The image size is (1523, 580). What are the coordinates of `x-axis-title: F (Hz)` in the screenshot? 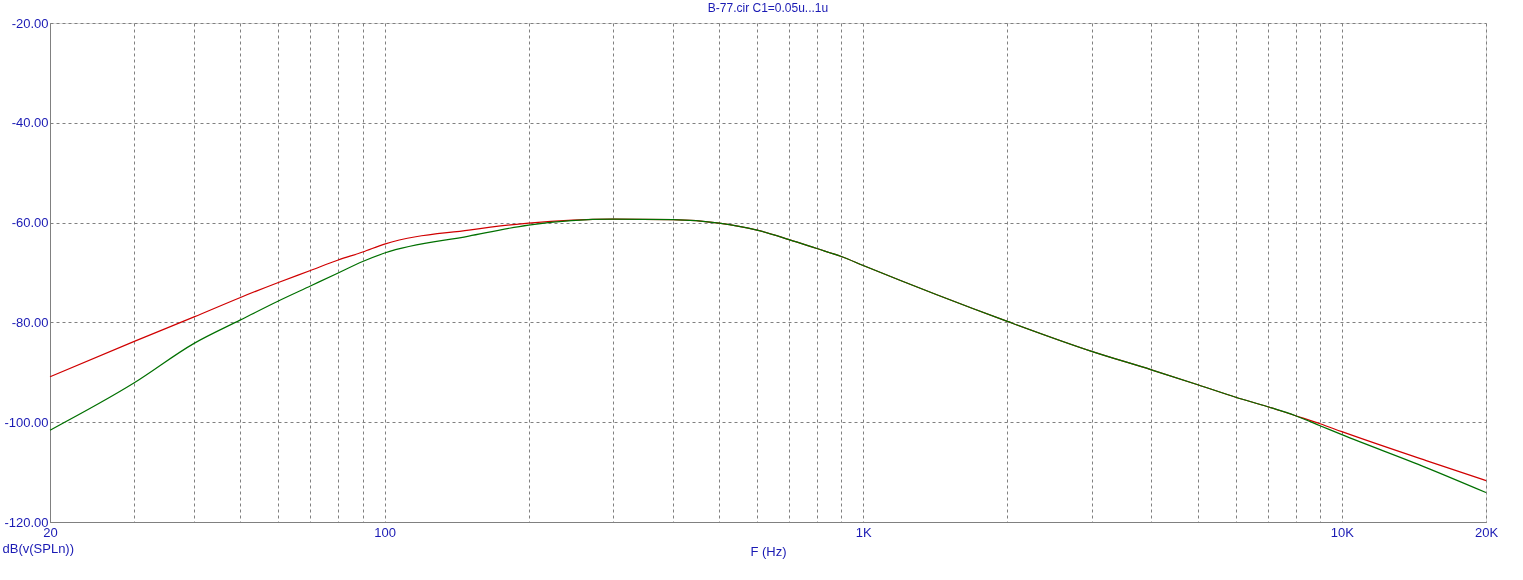 It's located at (768, 551).